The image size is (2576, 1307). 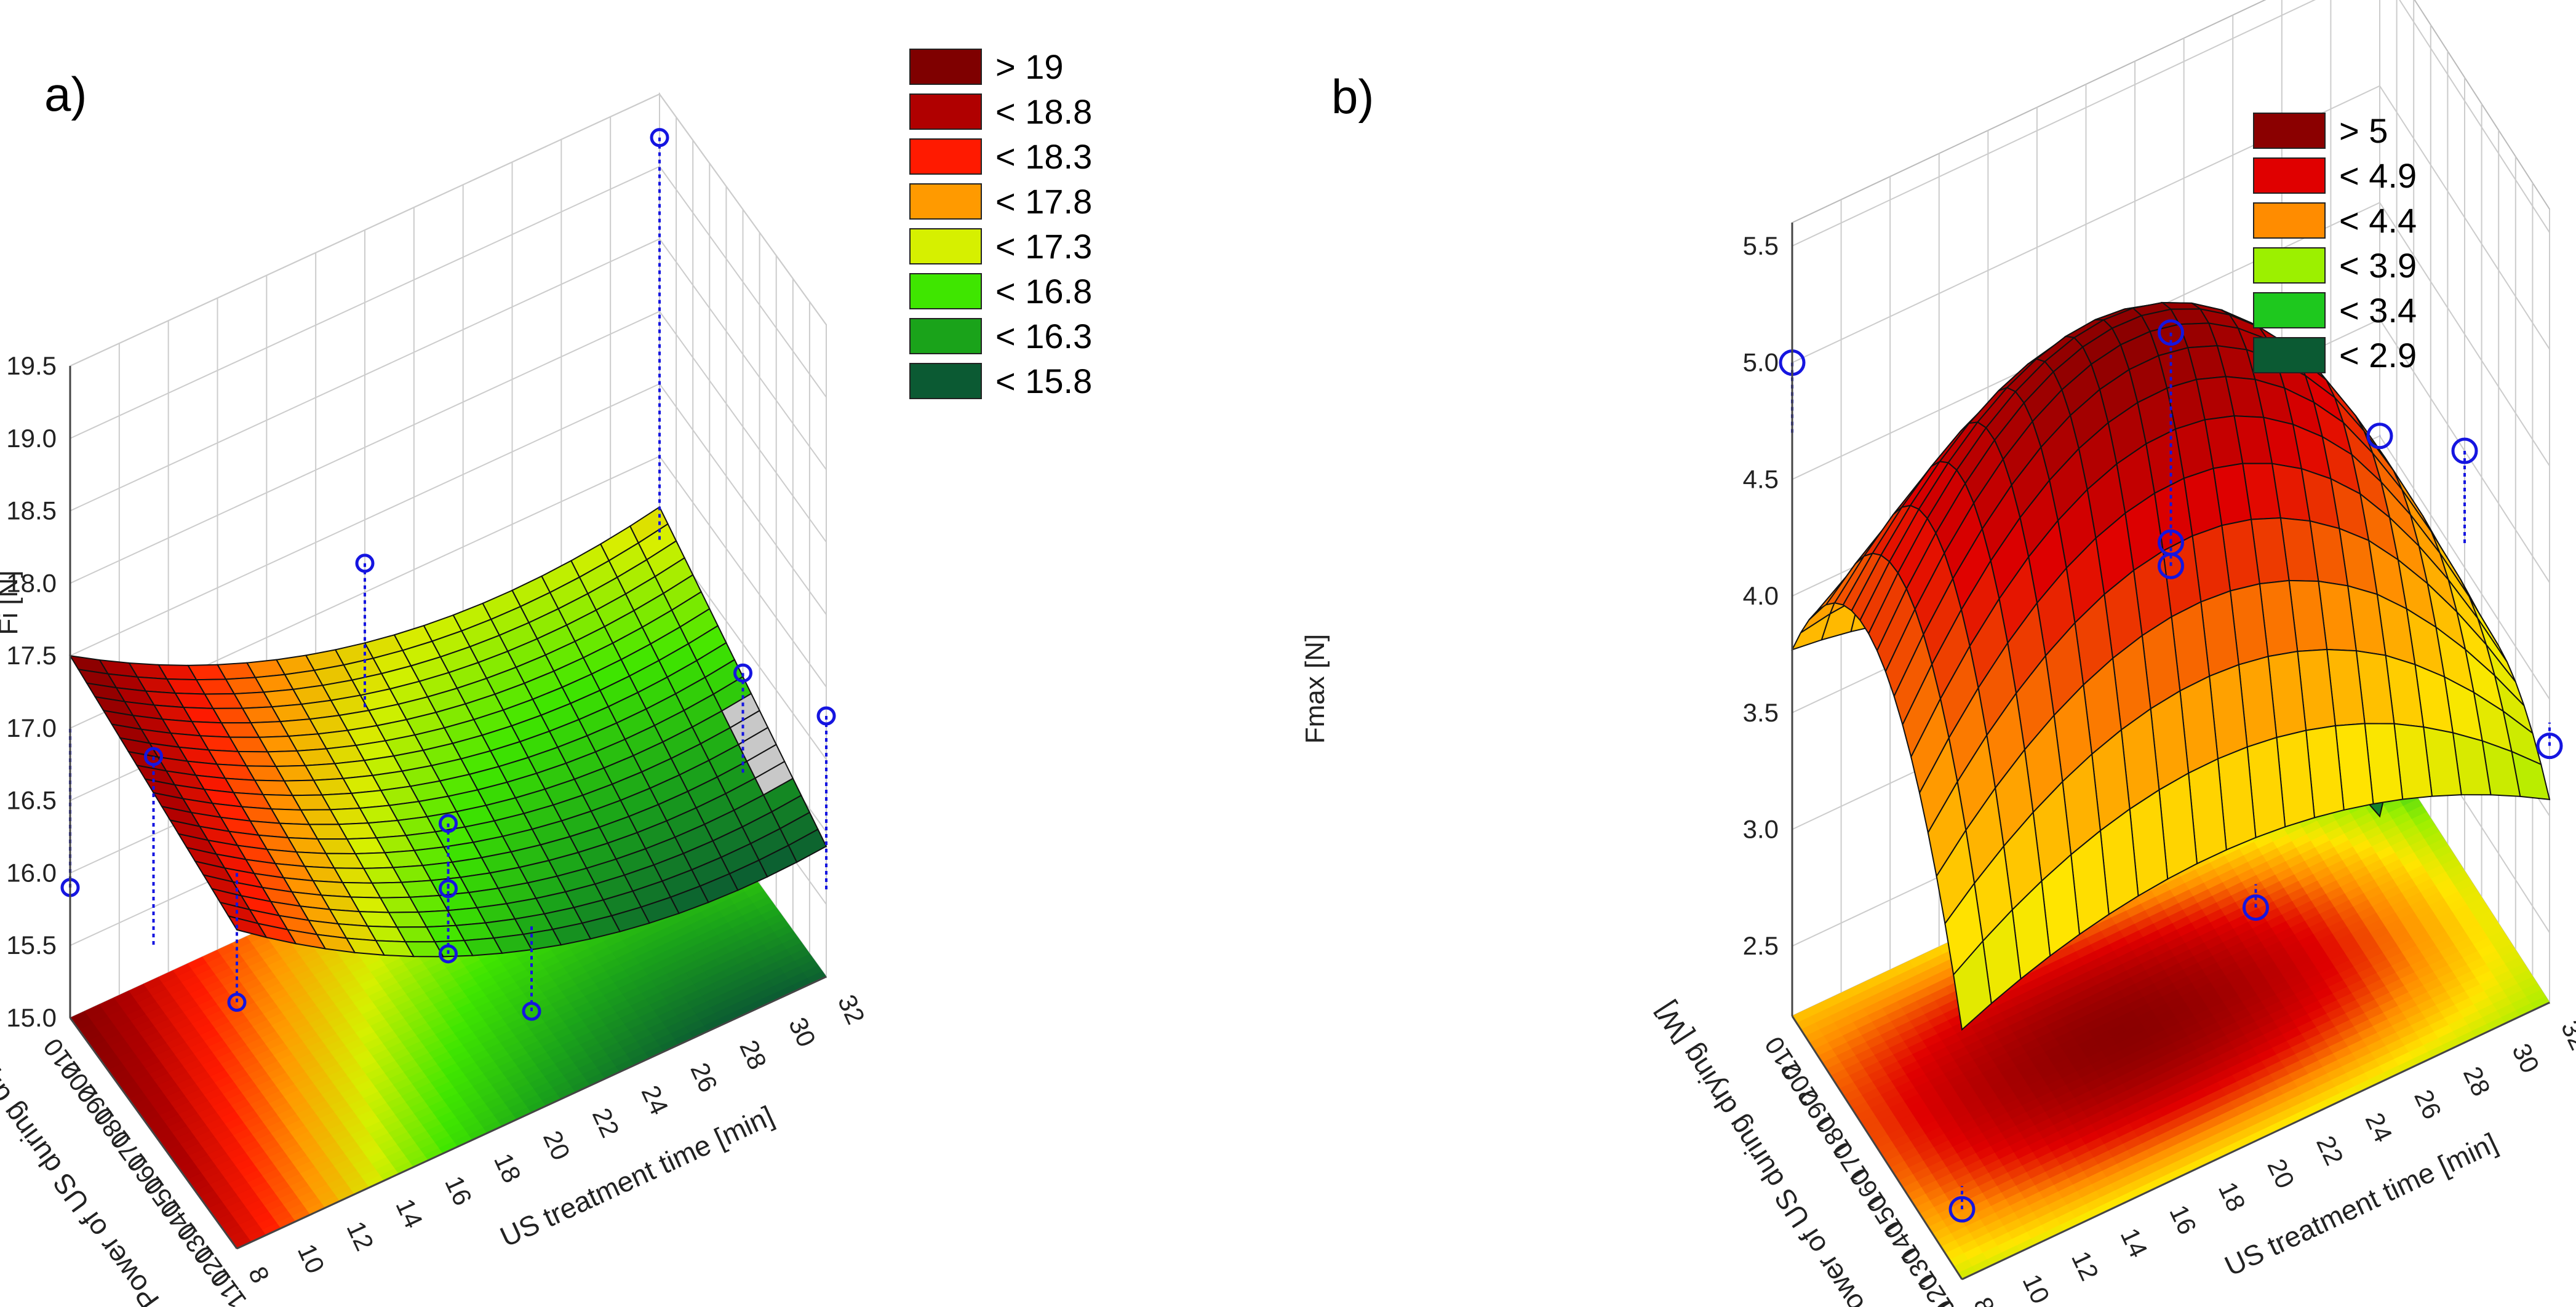 What do you see at coordinates (2335, 221) in the screenshot?
I see `legend-item: < 4.4` at bounding box center [2335, 221].